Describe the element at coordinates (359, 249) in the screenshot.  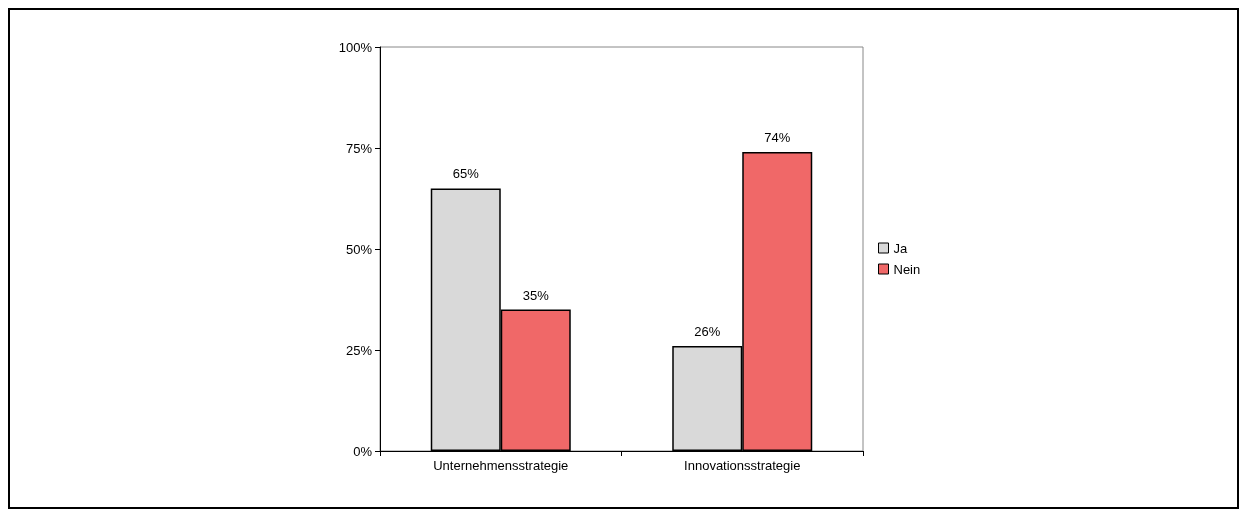
I see `y-tick-label: 50%` at that location.